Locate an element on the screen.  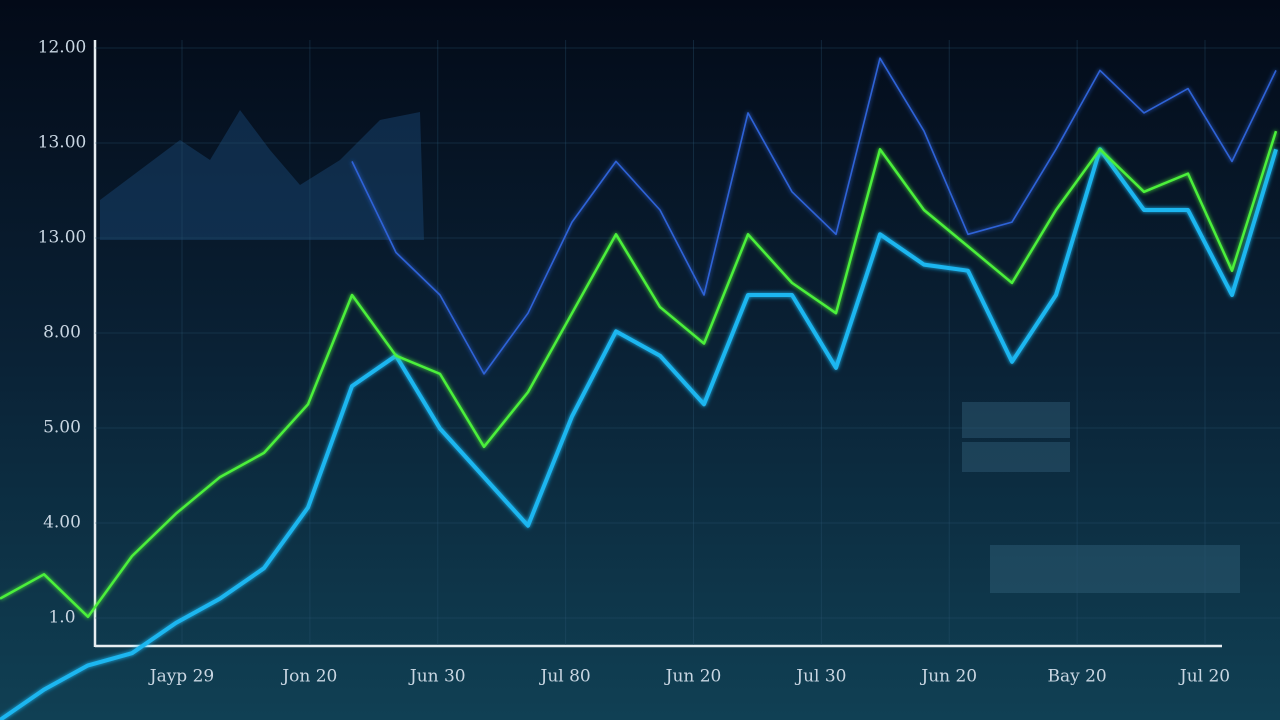
y-label: 5.00 is located at coordinates (62, 428).